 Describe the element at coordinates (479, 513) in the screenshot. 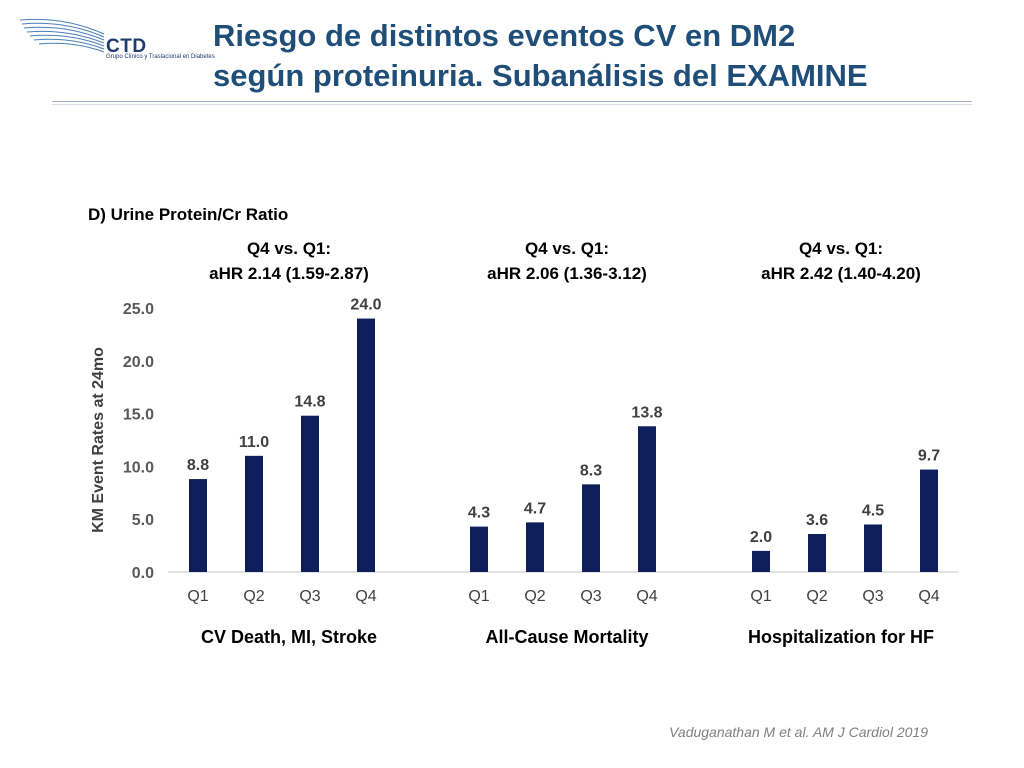

I see `bar-value-label: 4.3` at that location.